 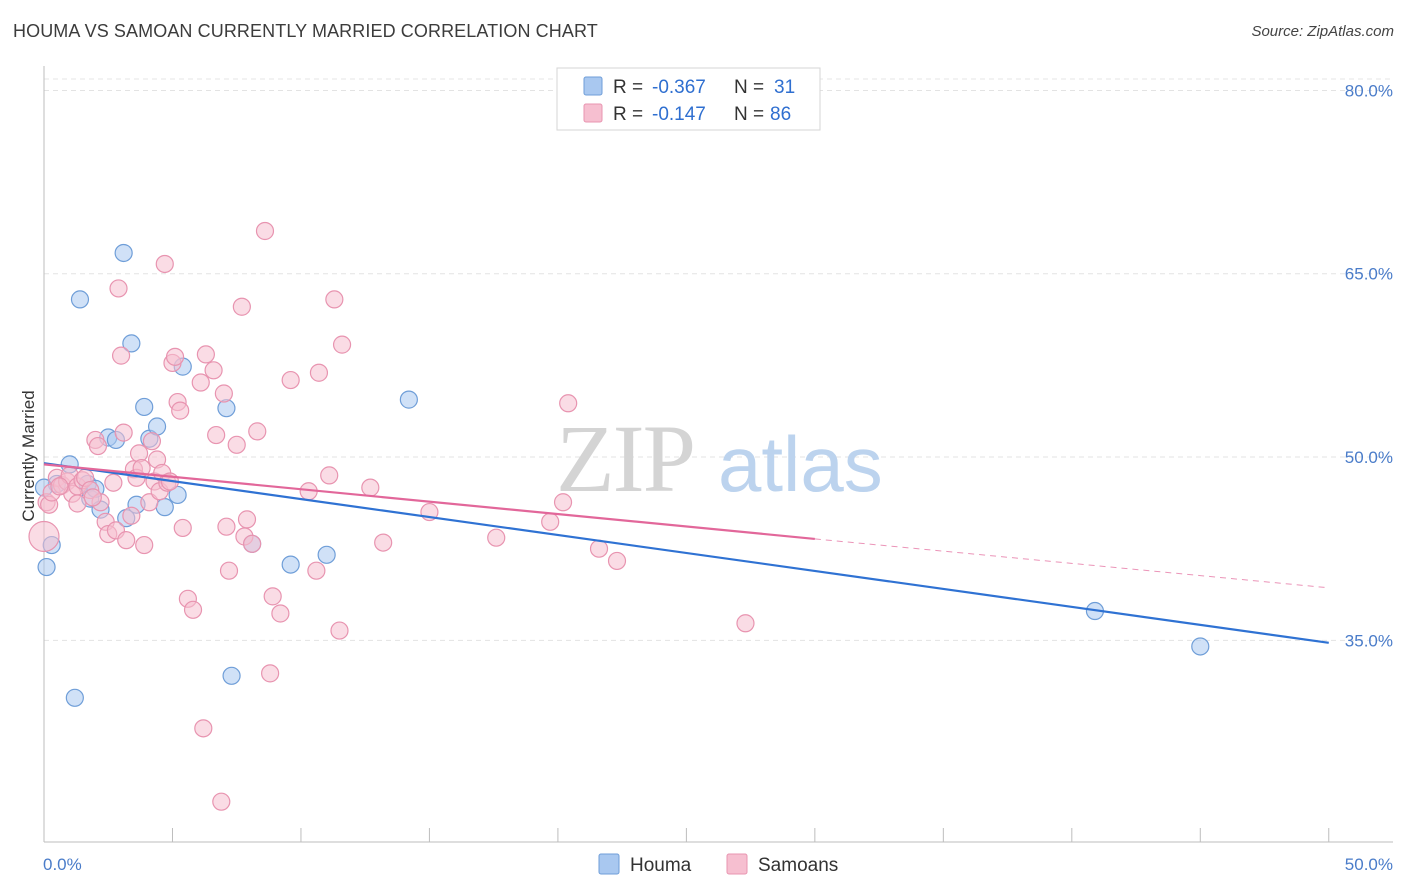 What do you see at coordinates (28, 455) in the screenshot?
I see `y-axis-label: Currently Married` at bounding box center [28, 455].